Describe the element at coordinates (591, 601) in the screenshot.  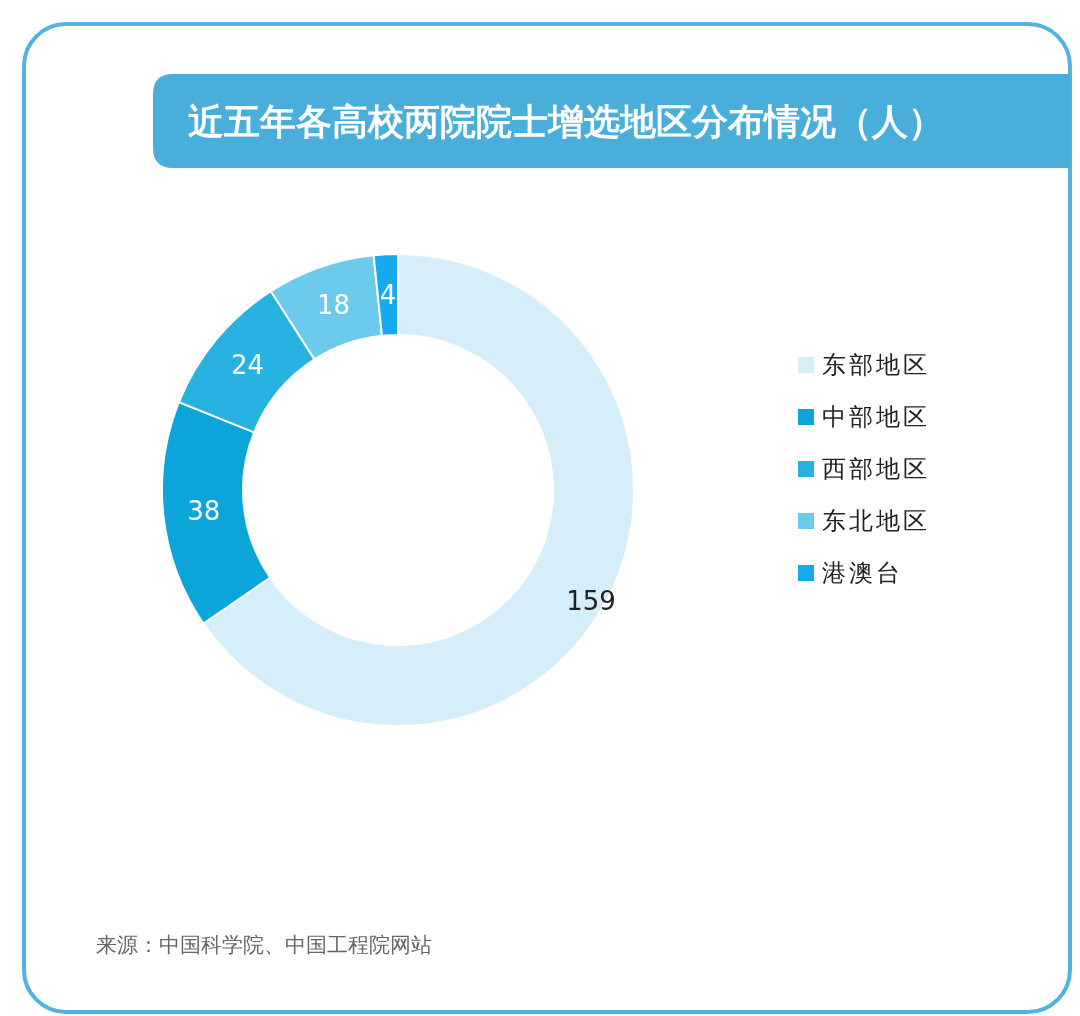
I see `data-label: 159` at that location.